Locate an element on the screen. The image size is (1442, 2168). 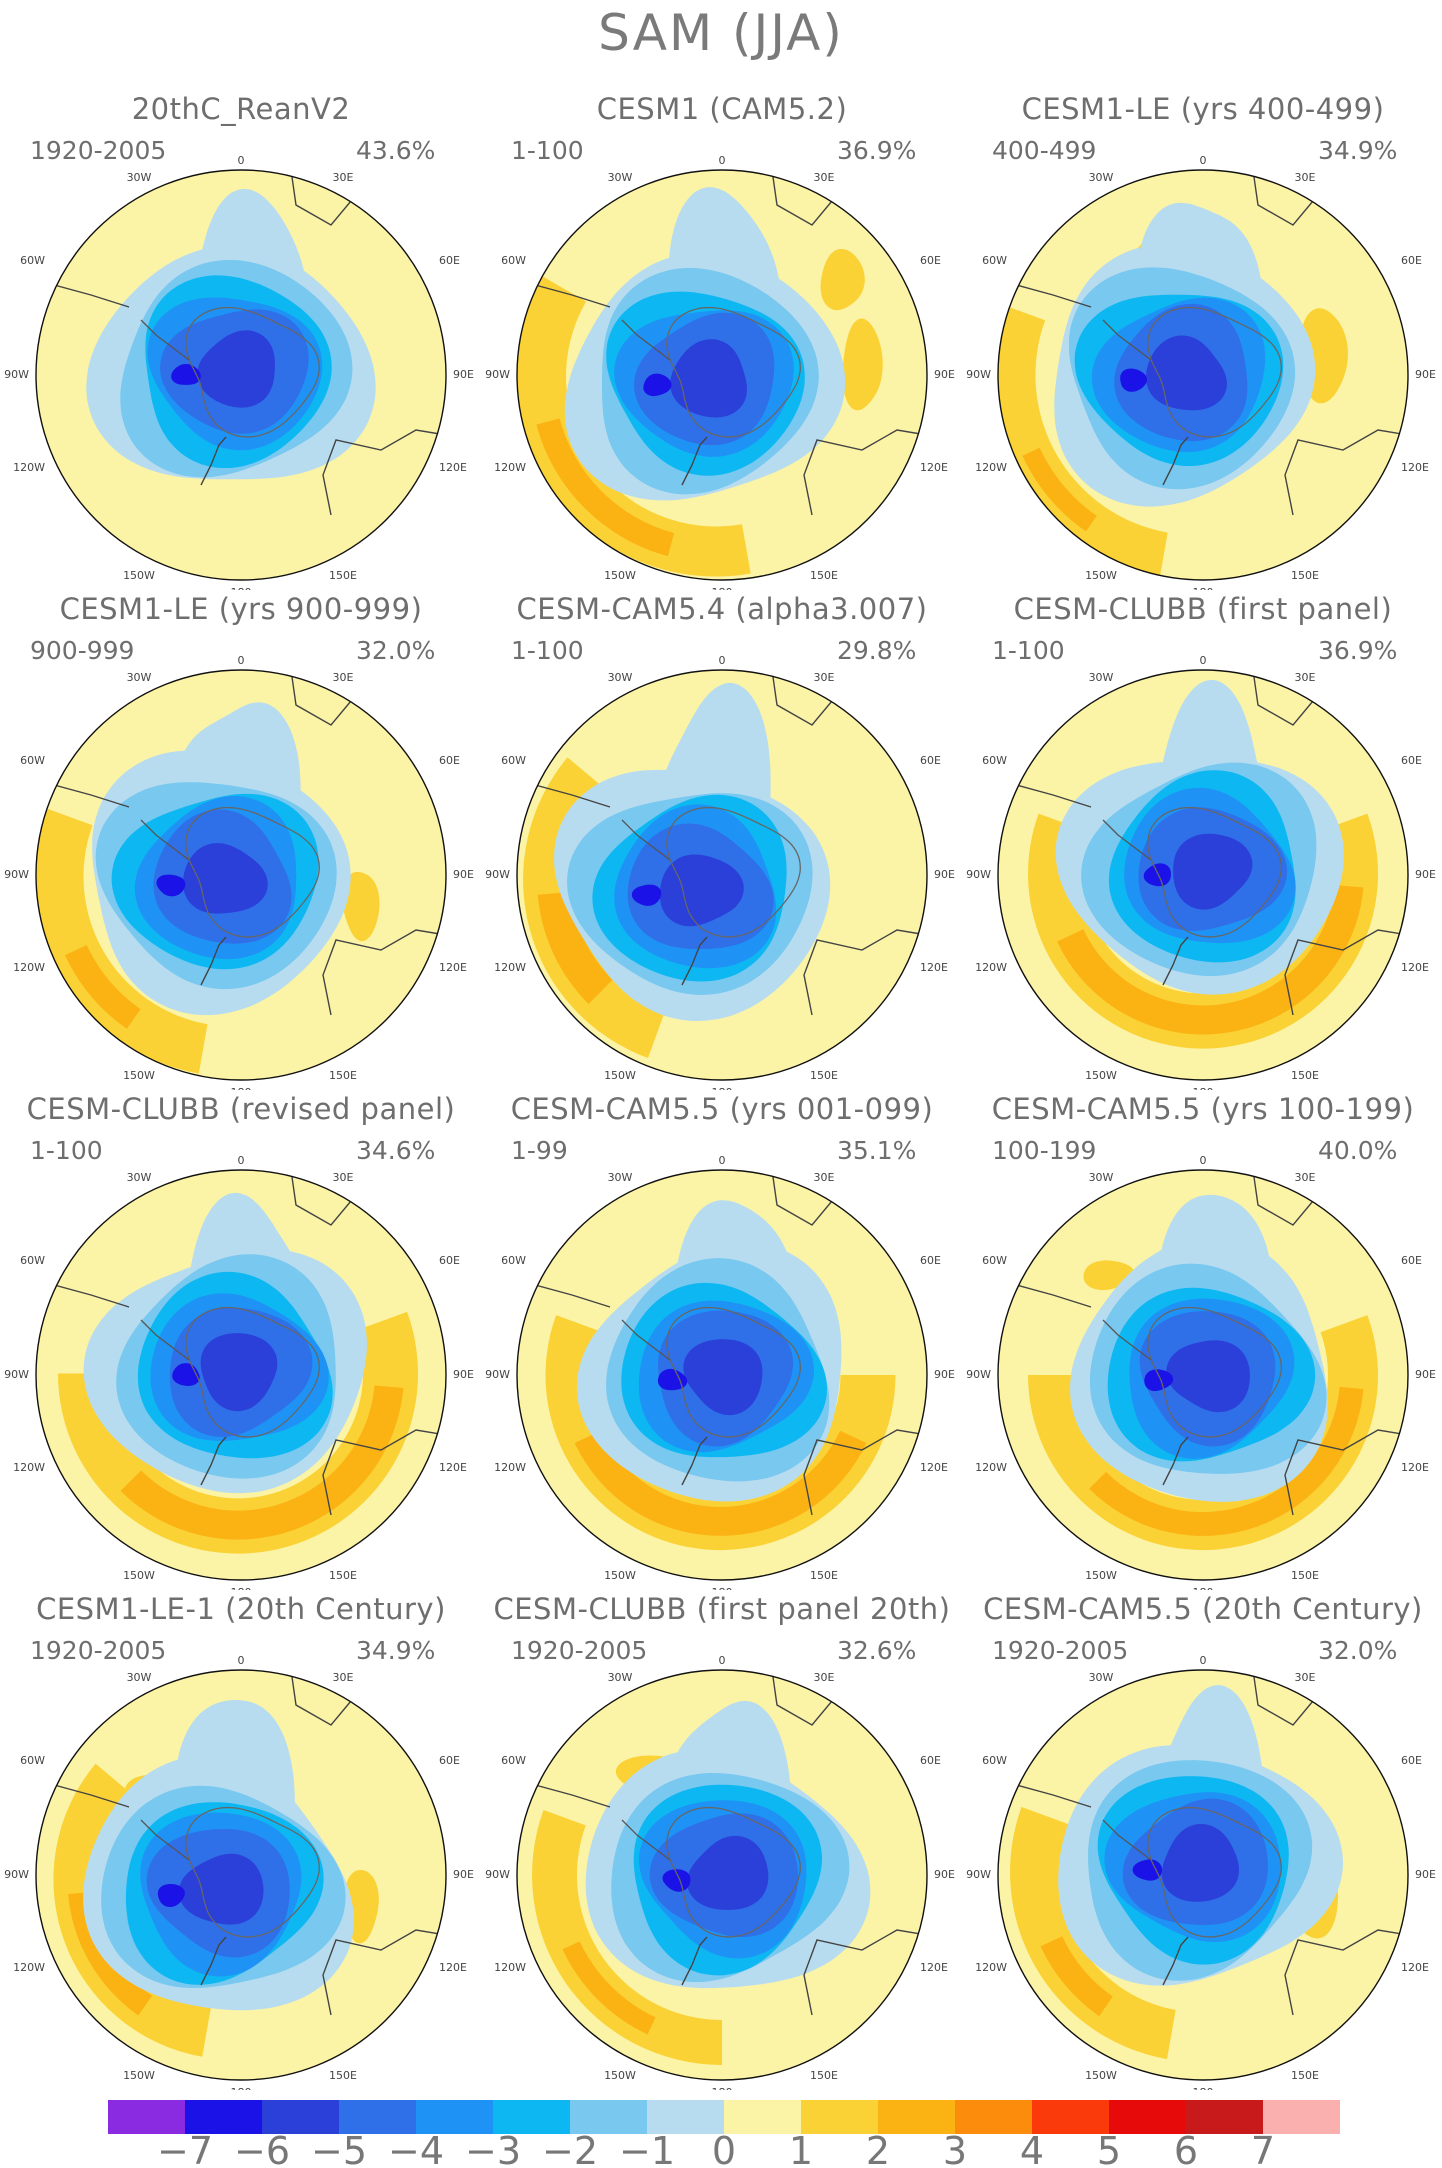
panel-period: 1-99 is located at coordinates (539, 1150).